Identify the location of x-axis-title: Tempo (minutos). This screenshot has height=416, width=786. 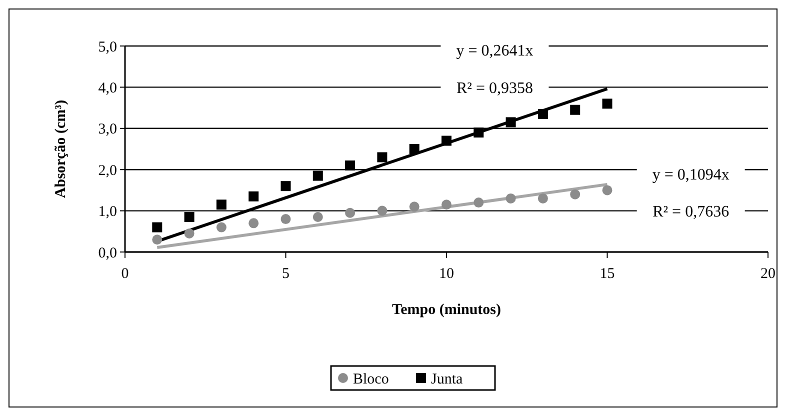
(447, 310).